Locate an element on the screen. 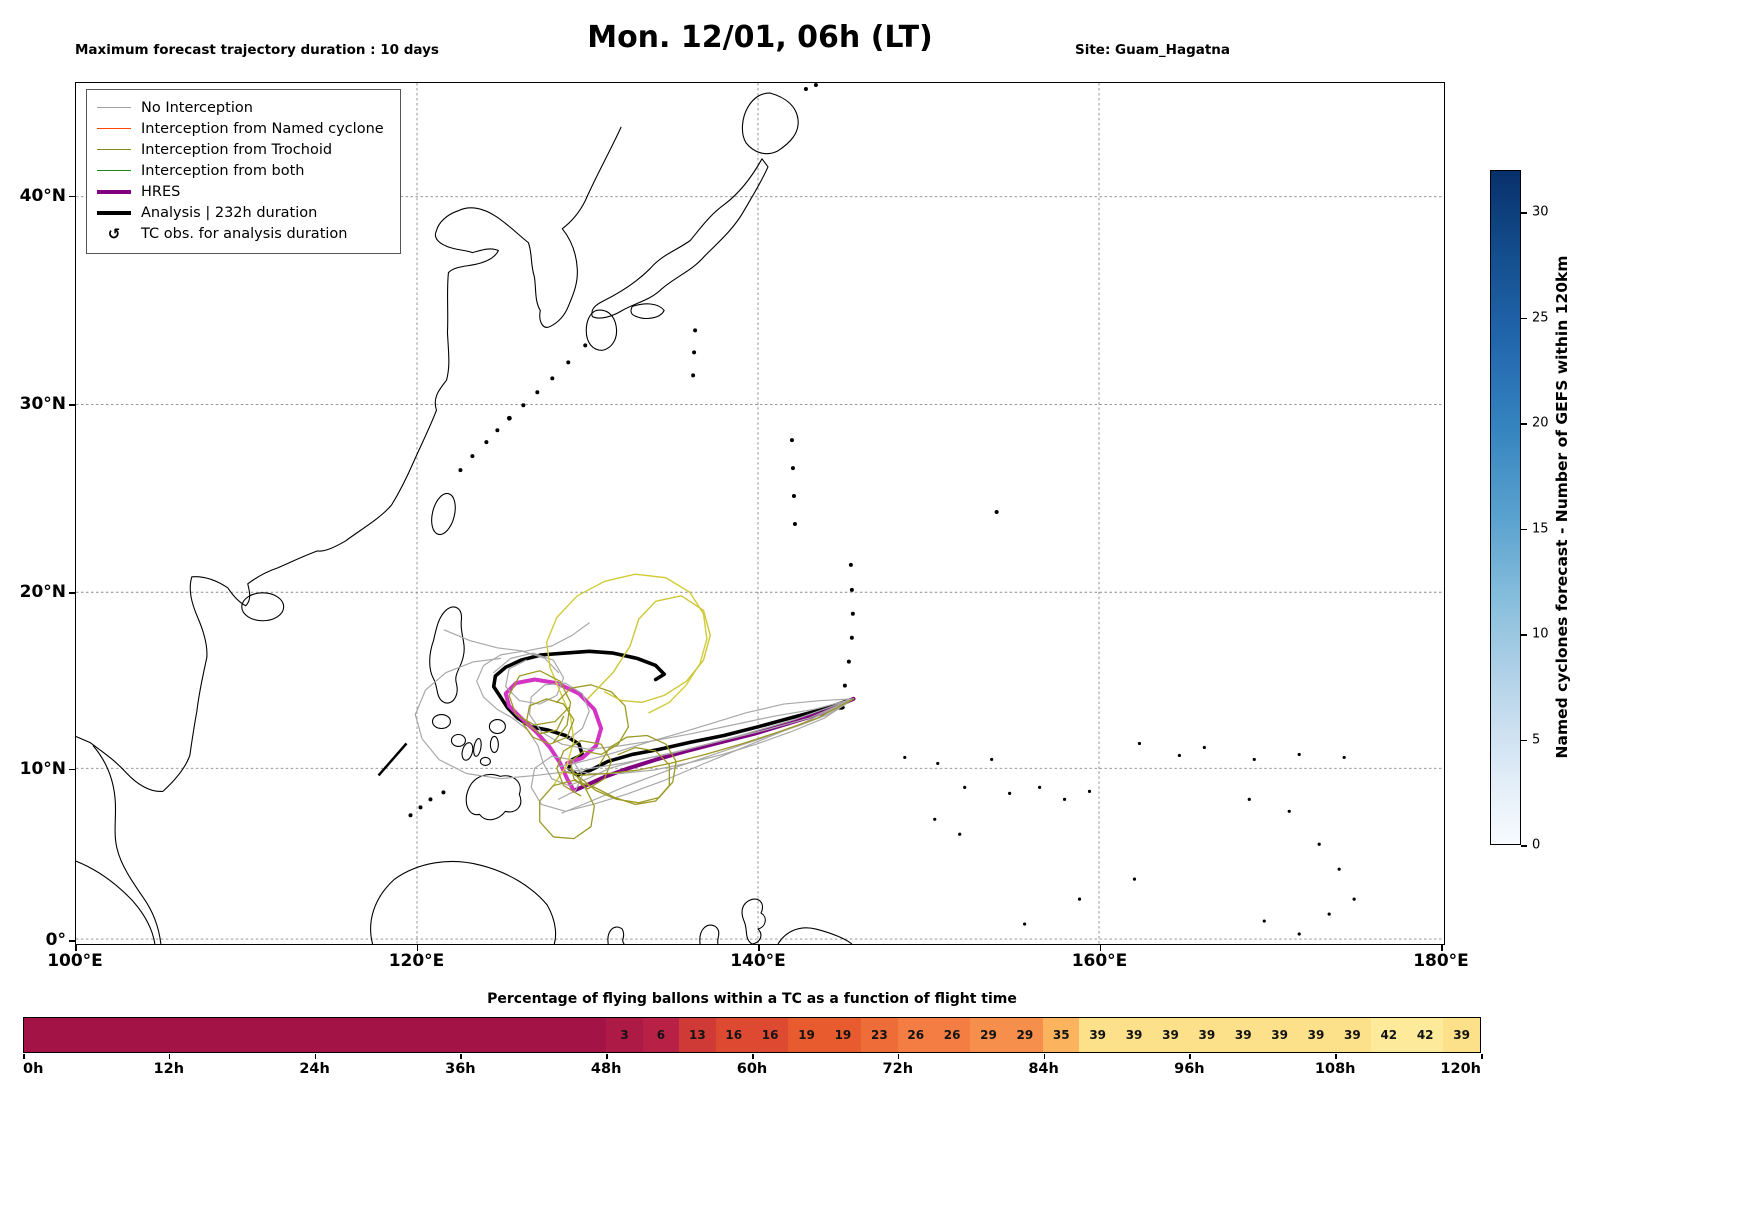 The height and width of the screenshot is (1213, 1748). colorbar-tick-label: 15 is located at coordinates (1540, 529).